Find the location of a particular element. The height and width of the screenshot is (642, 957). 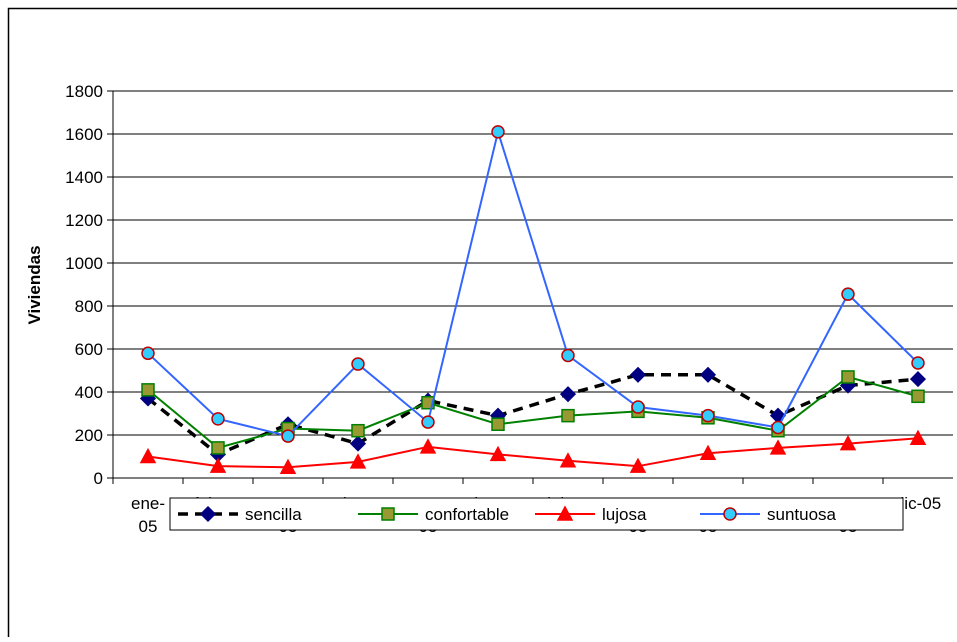

y-tick-label: 400 is located at coordinates (89, 392).